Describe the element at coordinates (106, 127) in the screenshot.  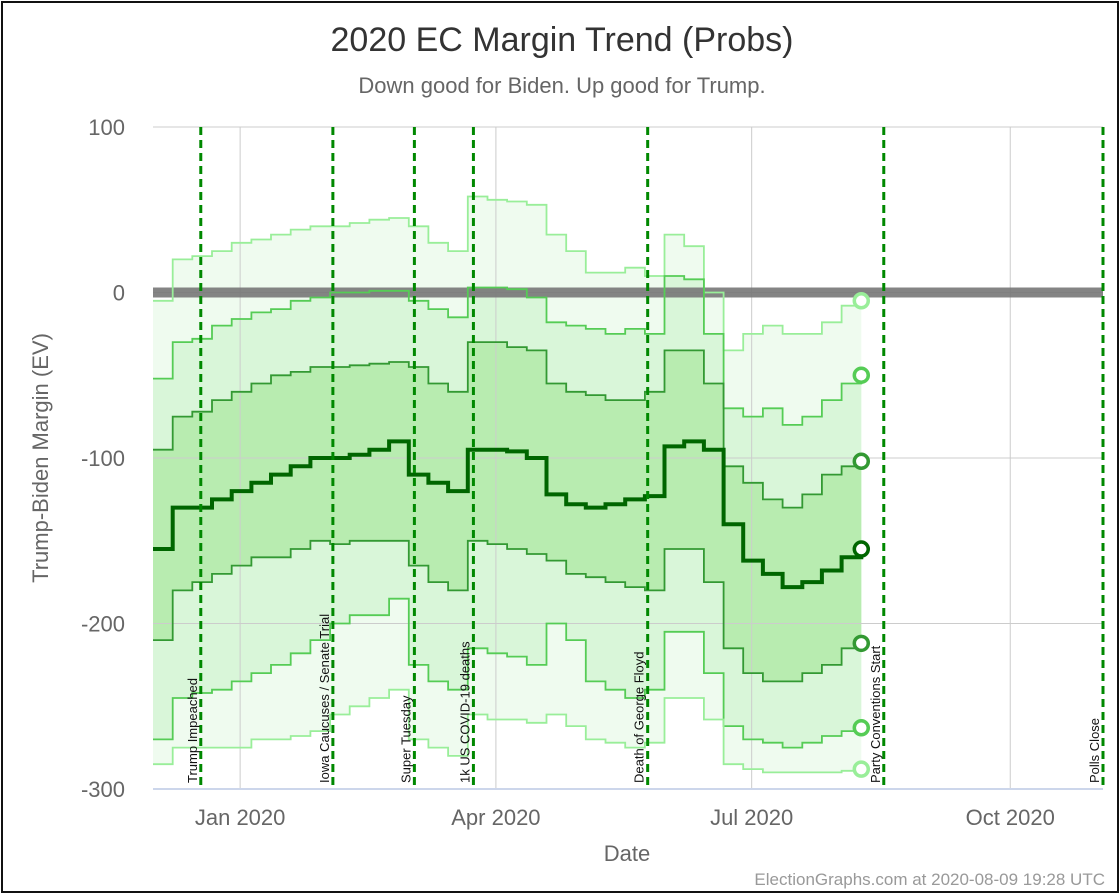
I see `y-tick-label: 100` at that location.